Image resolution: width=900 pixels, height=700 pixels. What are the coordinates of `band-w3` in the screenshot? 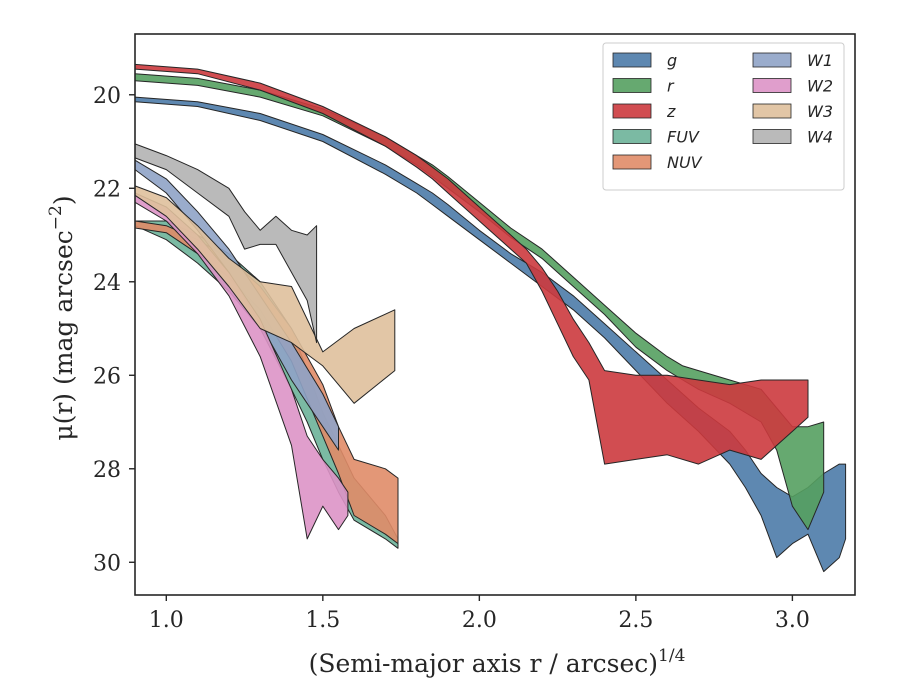 It's located at (265, 294).